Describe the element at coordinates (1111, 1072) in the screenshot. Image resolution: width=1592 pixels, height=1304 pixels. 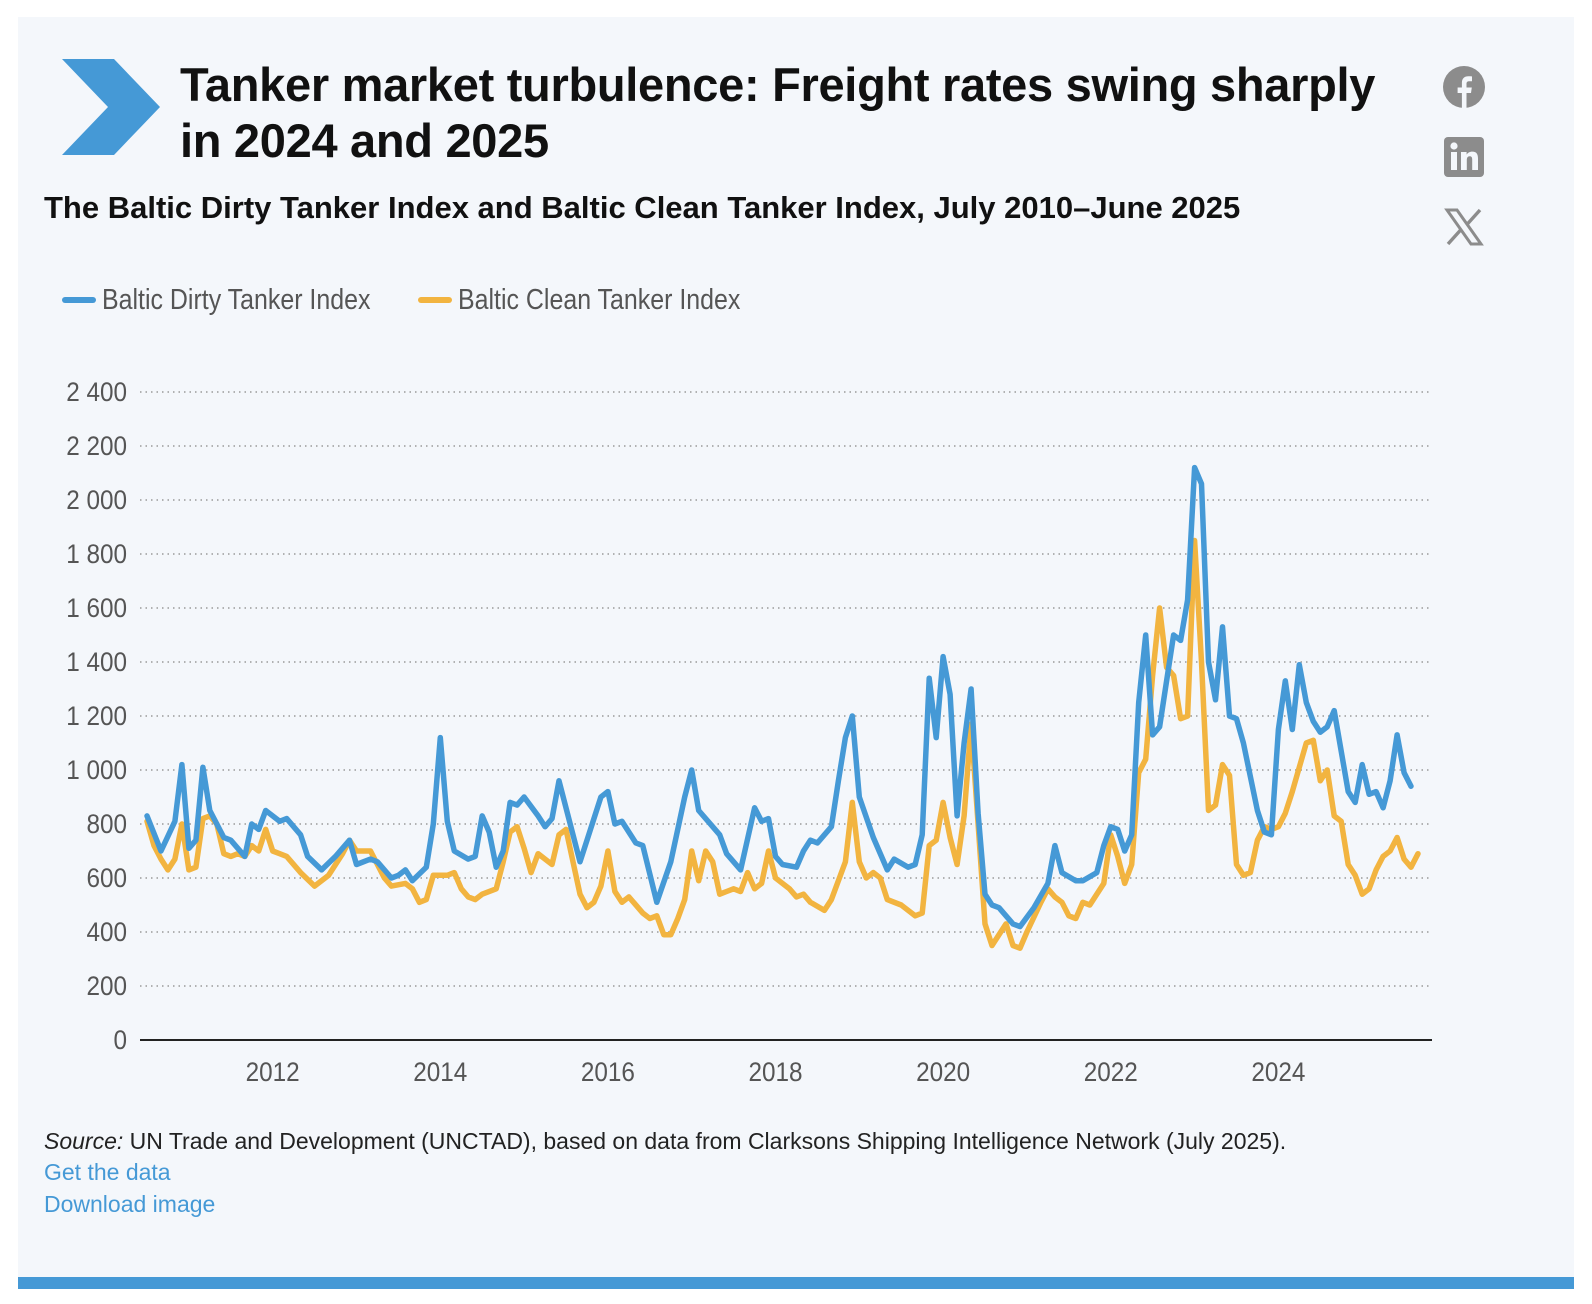
I see `x-tick-label: 2022` at that location.